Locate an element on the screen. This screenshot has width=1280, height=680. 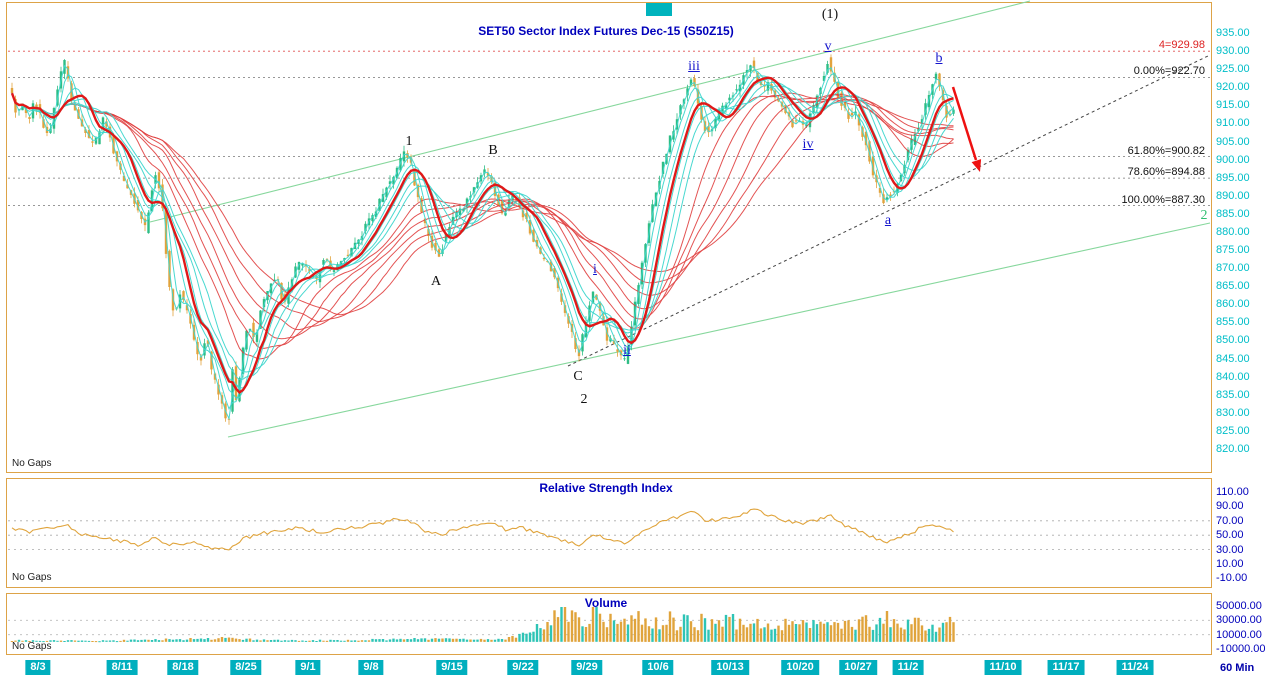
price-axis-label: 860.00 is located at coordinates (1233, 304).